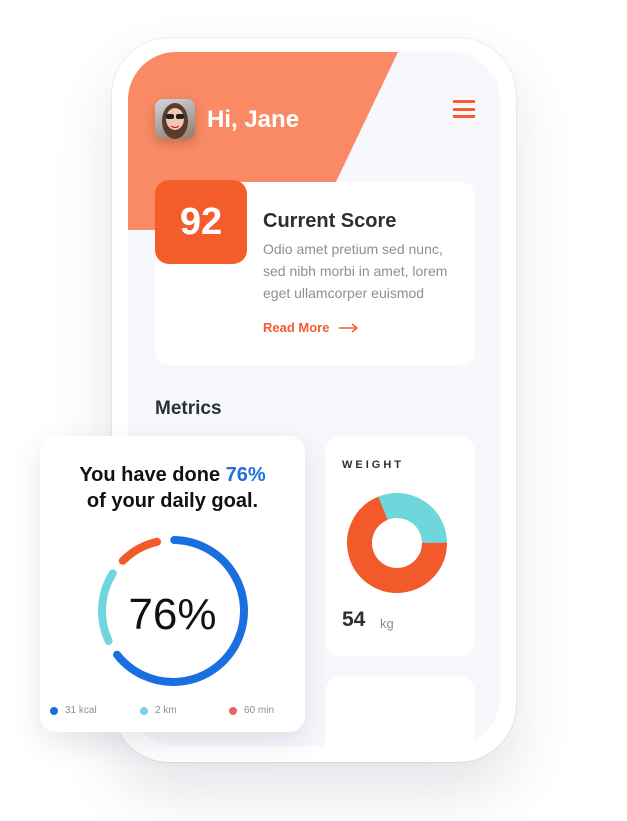  What do you see at coordinates (253, 119) in the screenshot?
I see `greeting: Hi, Jane` at bounding box center [253, 119].